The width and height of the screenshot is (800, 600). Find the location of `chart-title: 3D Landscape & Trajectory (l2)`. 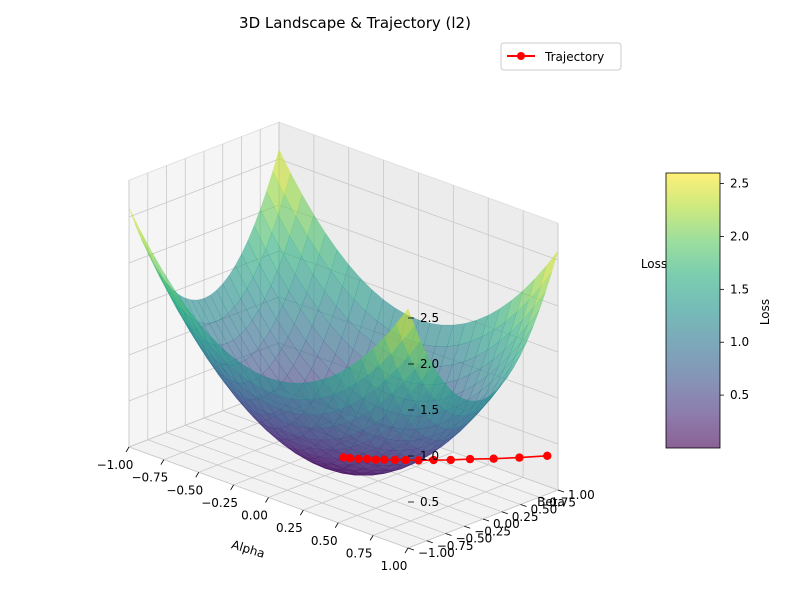

chart-title: 3D Landscape & Trajectory (l2) is located at coordinates (355, 23).